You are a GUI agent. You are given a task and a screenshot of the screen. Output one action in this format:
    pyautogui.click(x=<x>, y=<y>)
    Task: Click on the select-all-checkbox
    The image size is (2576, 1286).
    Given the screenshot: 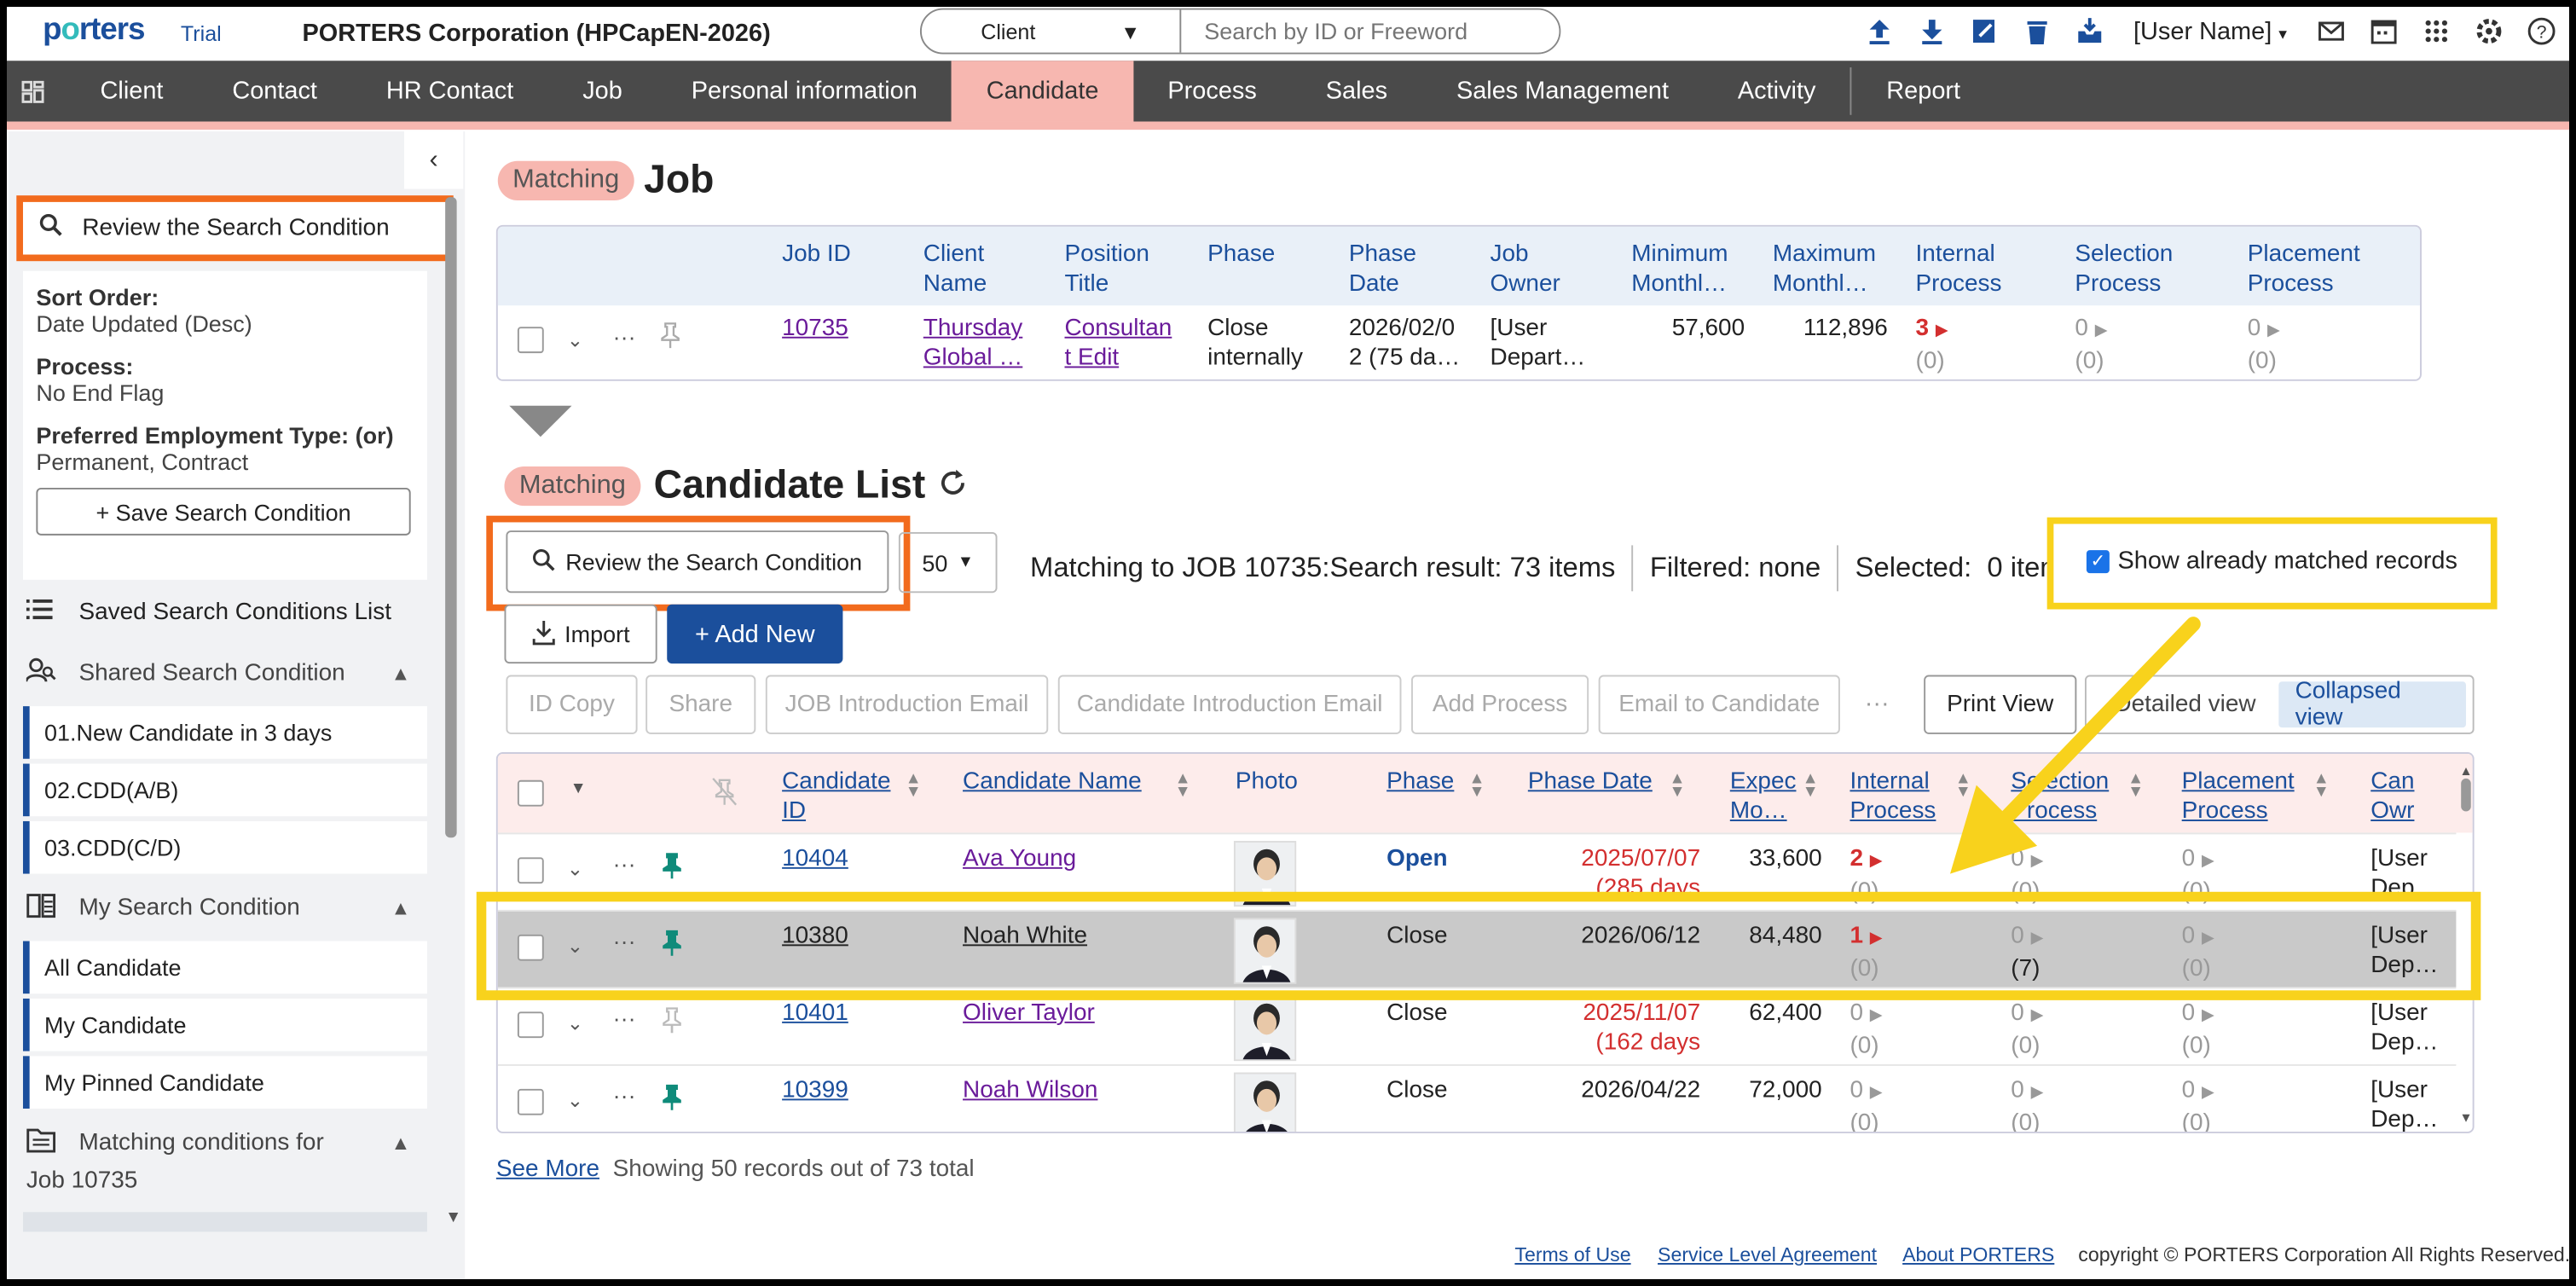 What is the action you would take?
    pyautogui.click(x=531, y=793)
    